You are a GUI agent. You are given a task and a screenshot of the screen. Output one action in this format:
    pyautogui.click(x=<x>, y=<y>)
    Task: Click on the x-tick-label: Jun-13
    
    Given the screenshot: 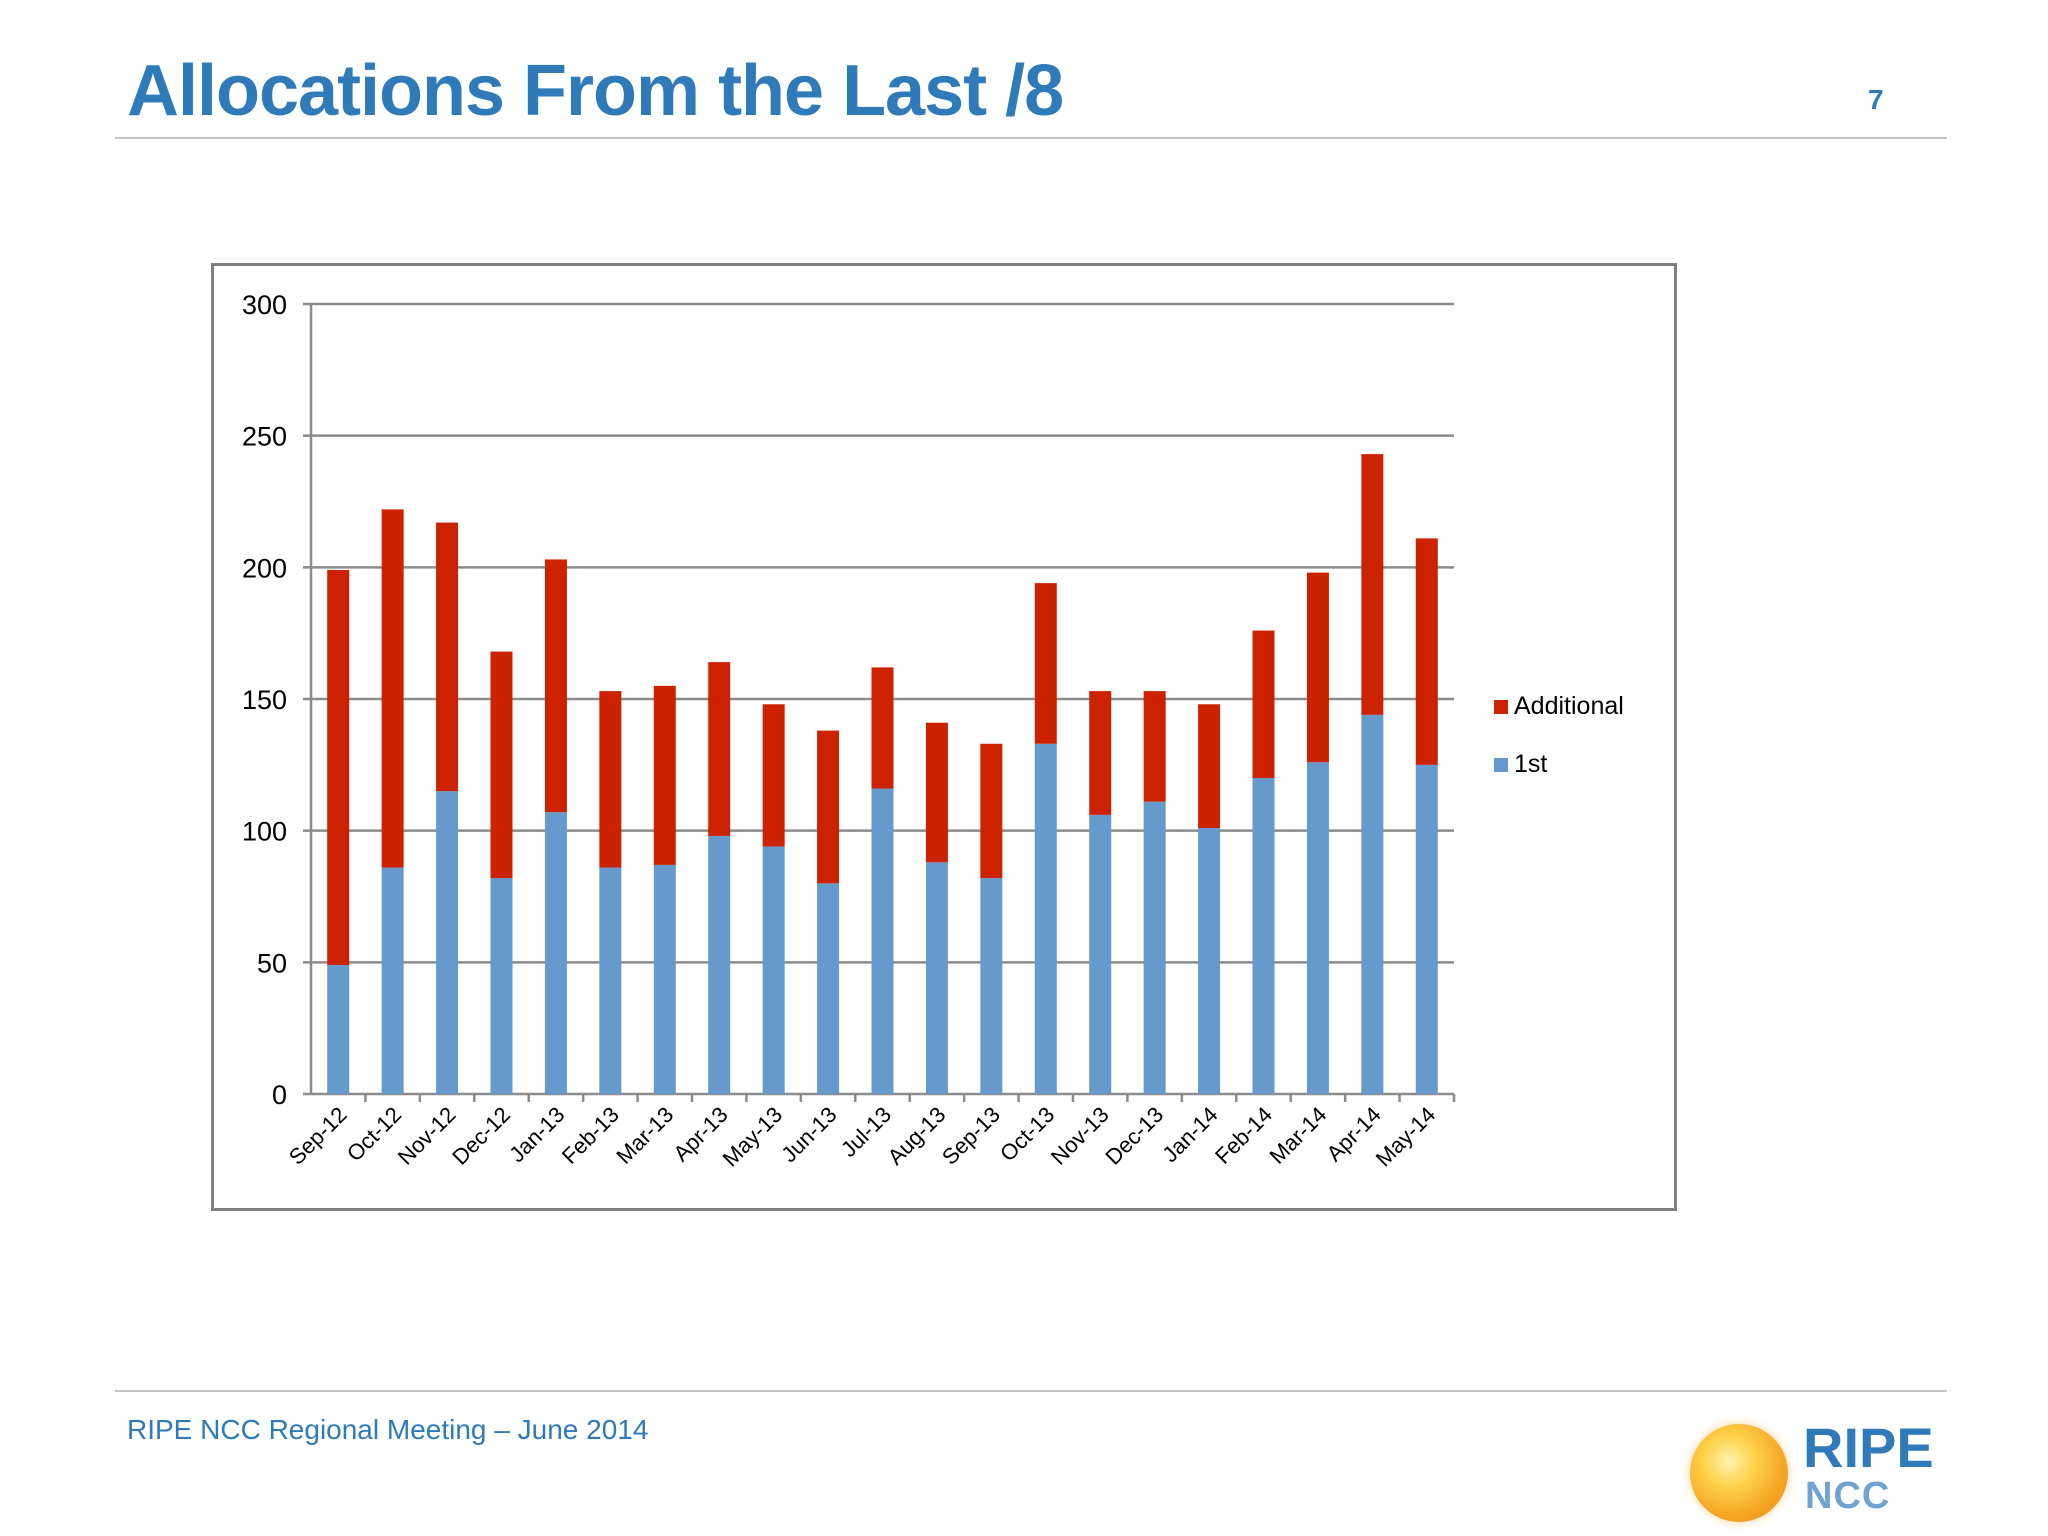 What is the action you would take?
    pyautogui.click(x=808, y=1134)
    